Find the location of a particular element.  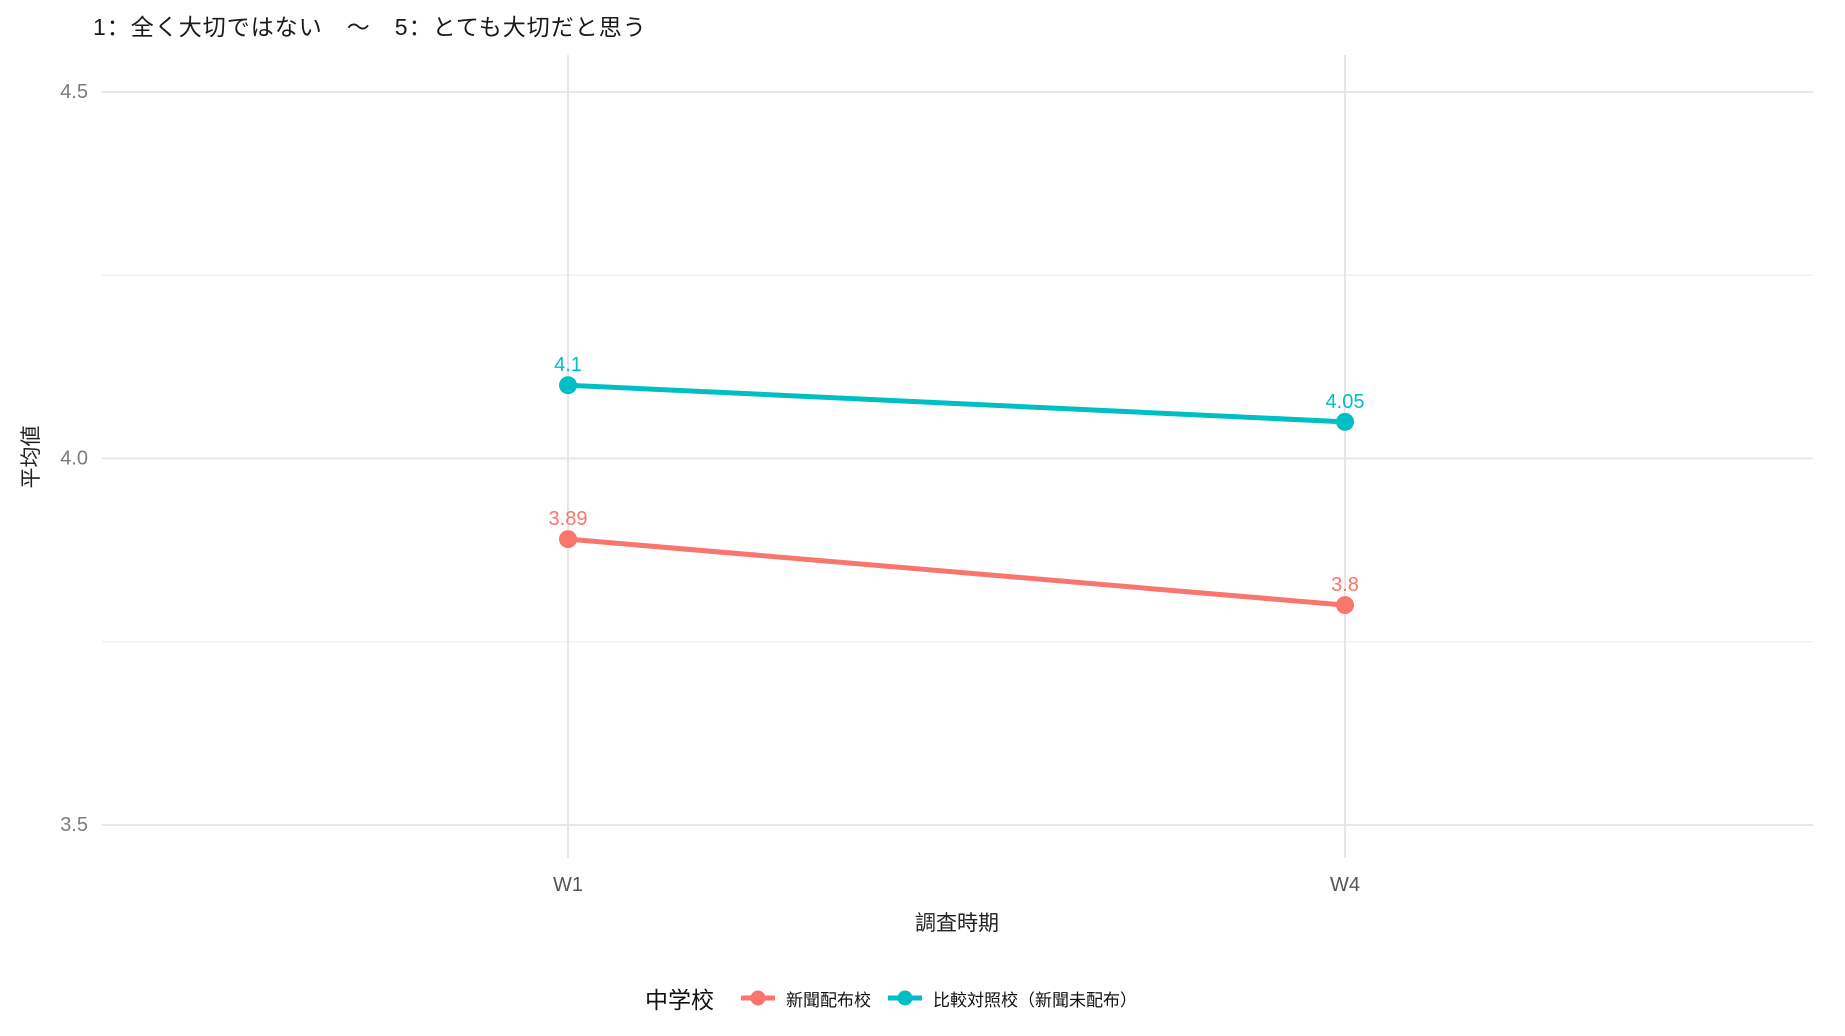

legend-item: 比較対照校（新聞未配布） is located at coordinates (1012, 998).